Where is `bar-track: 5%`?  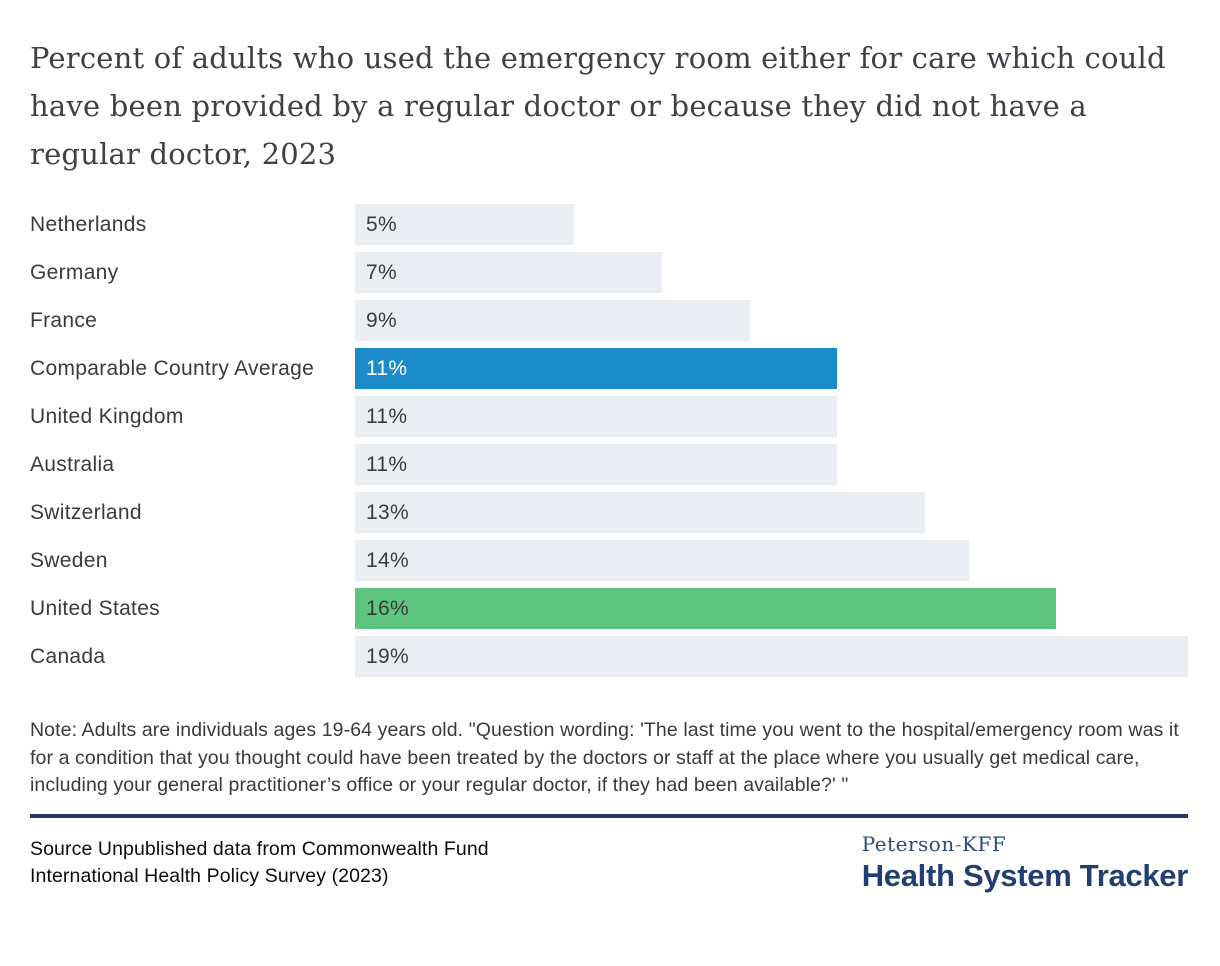 bar-track: 5% is located at coordinates (771, 224).